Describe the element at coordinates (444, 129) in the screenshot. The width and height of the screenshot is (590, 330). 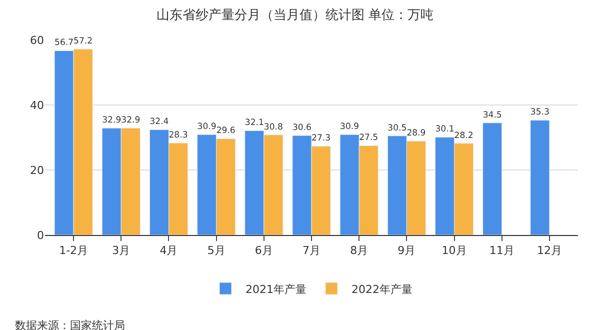
I see `data-label: 30.1` at that location.